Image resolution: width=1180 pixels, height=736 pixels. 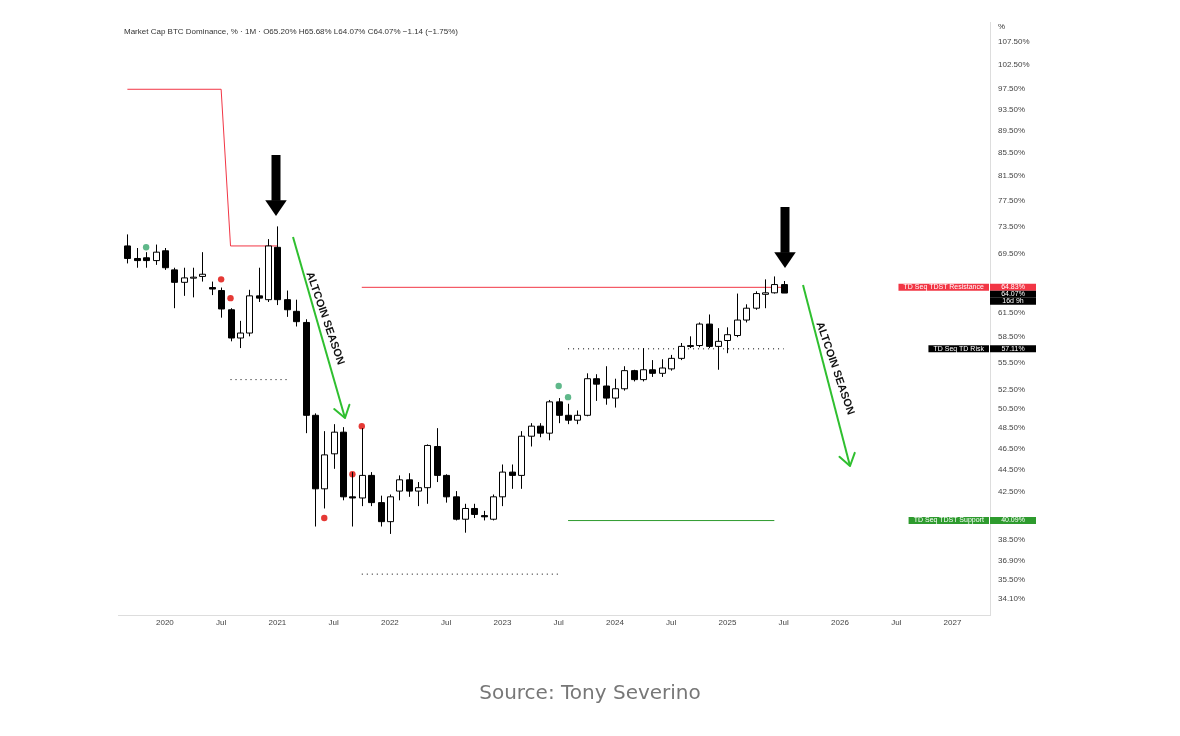 What do you see at coordinates (1012, 428) in the screenshot?
I see `y-tick-label: 48.50%` at bounding box center [1012, 428].